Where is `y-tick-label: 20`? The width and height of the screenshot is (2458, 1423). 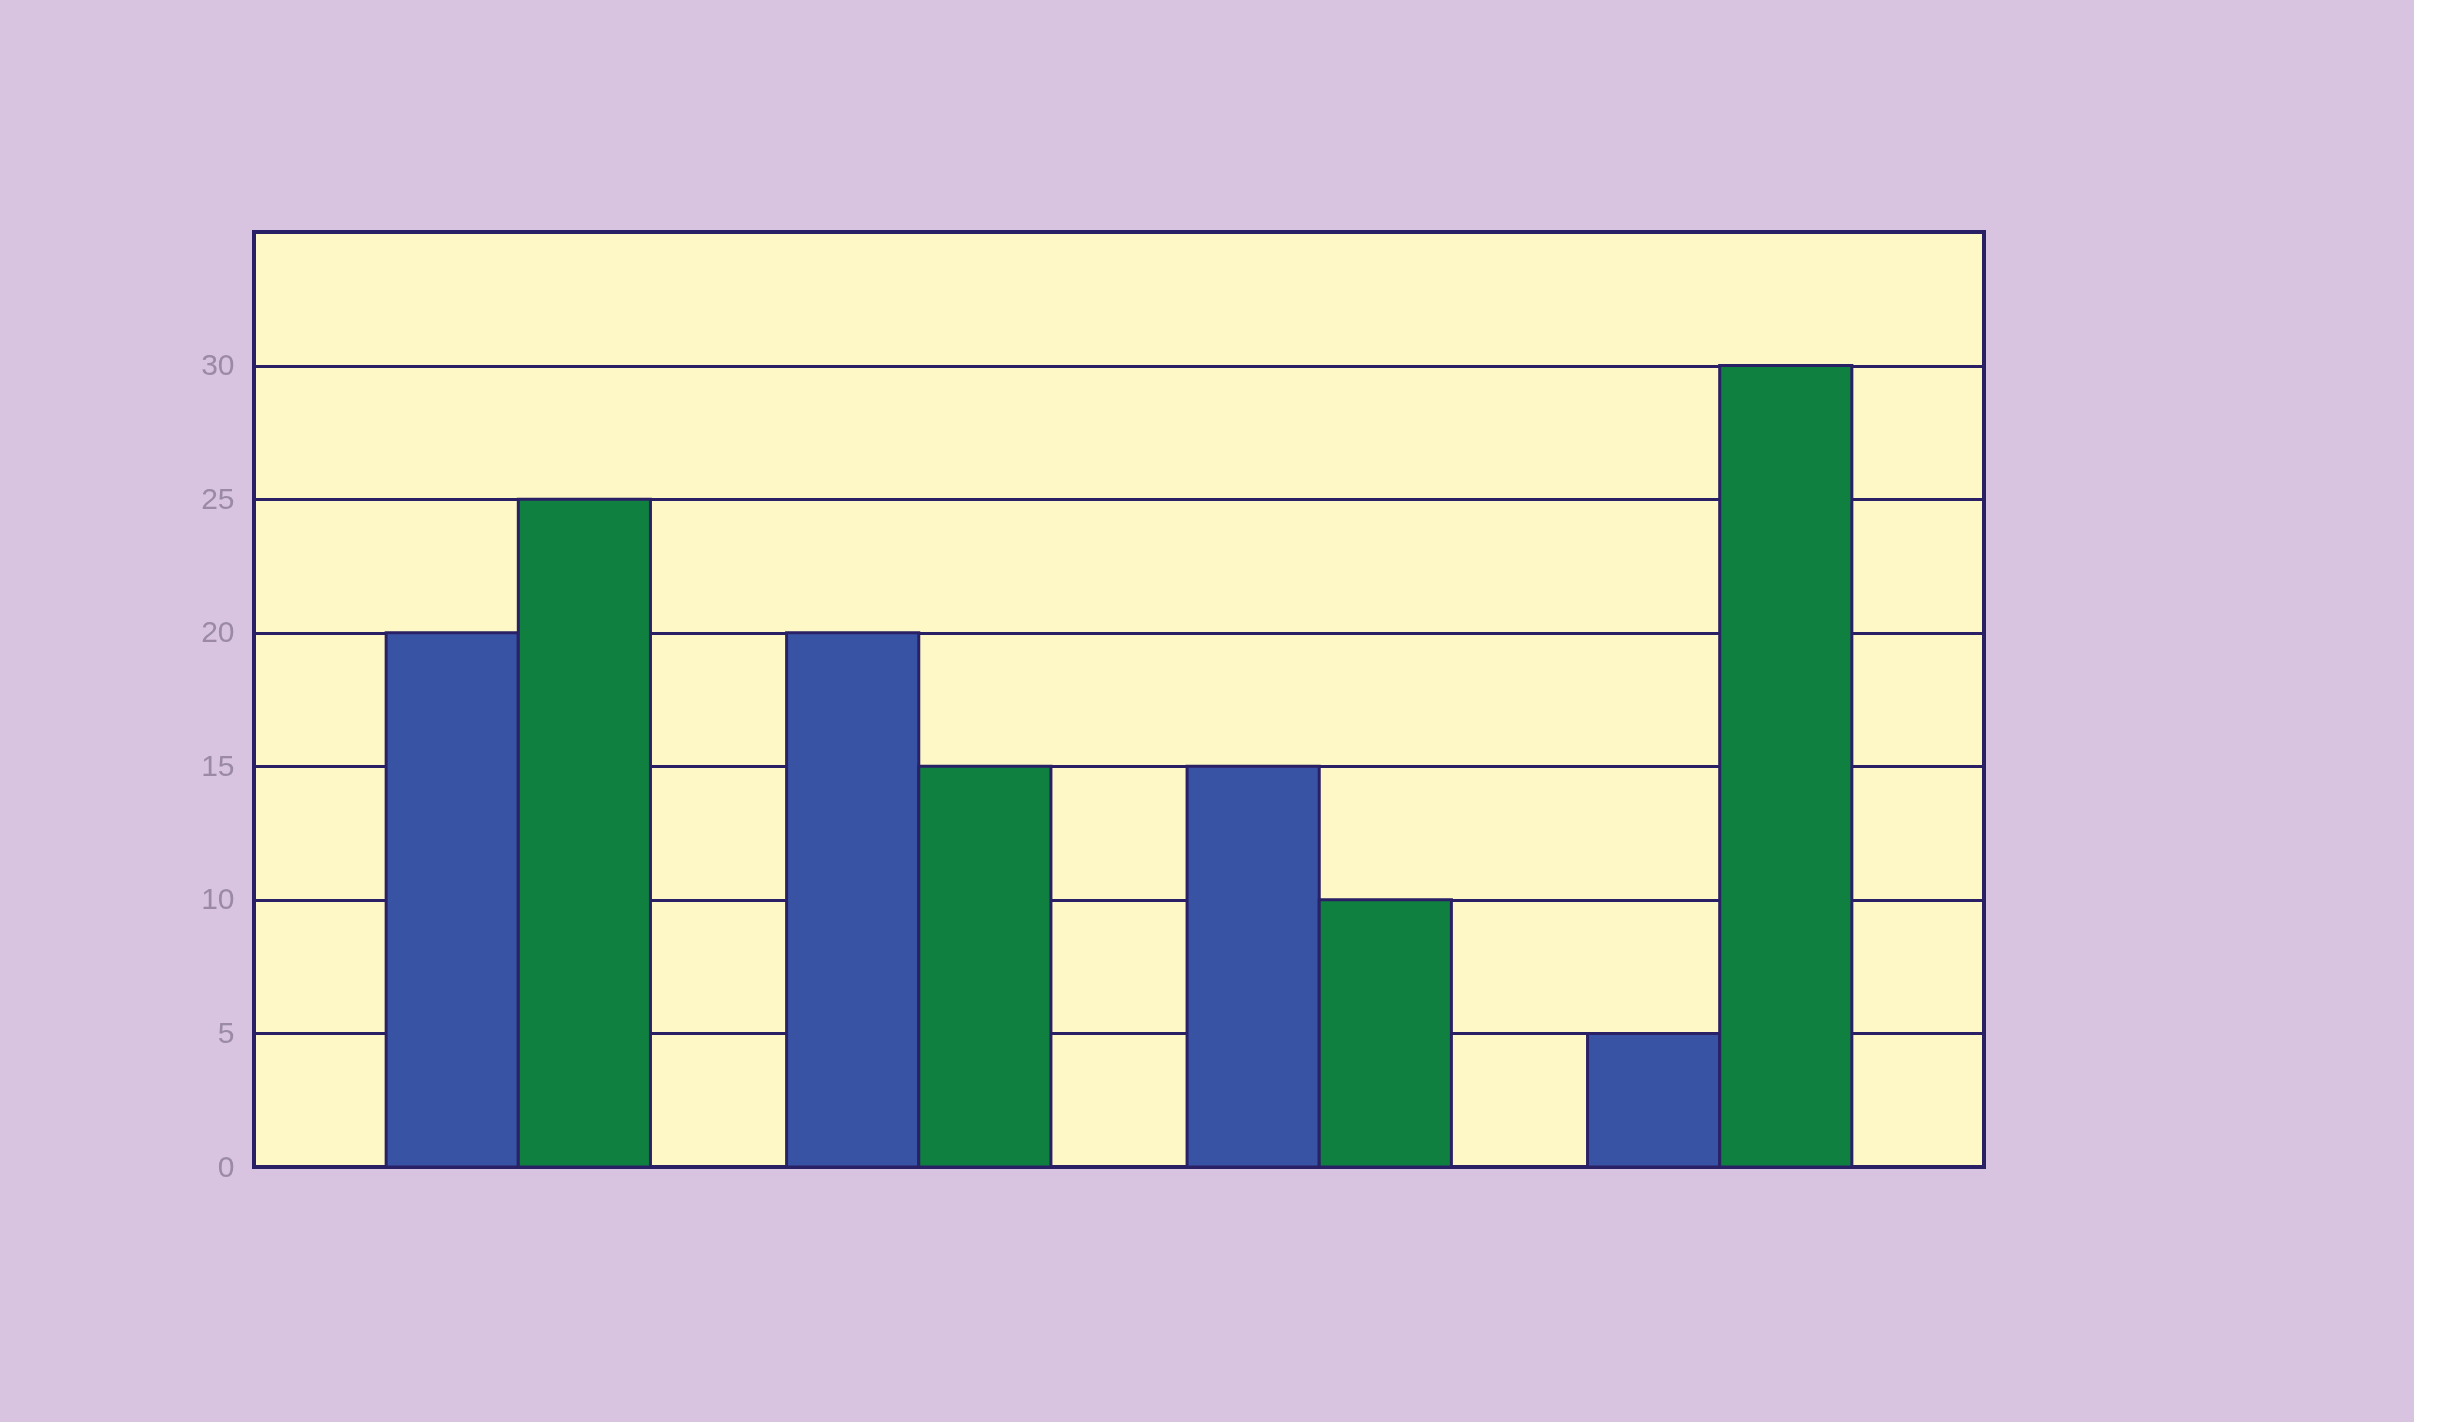
y-tick-label: 20 is located at coordinates (218, 632).